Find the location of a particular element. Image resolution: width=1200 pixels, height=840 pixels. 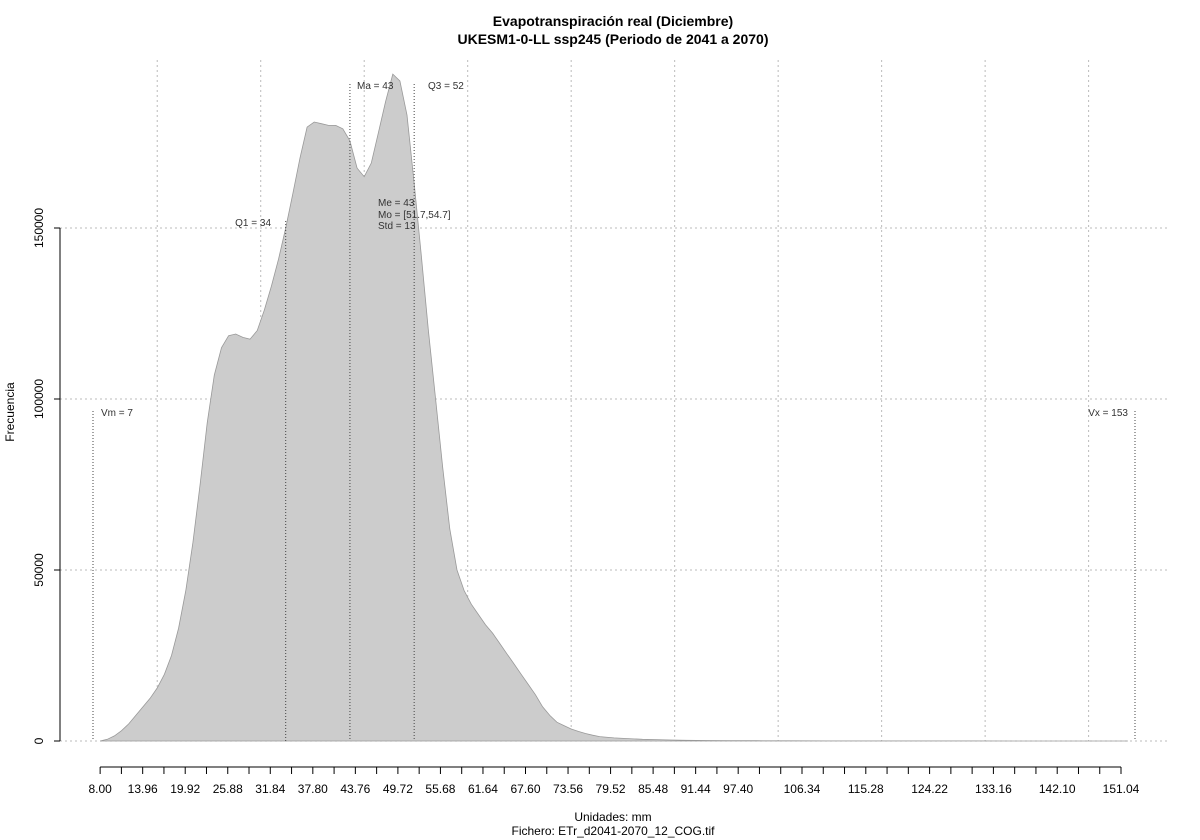

footer-filename: Fichero: ETr_d2041-2070_12_COG.tif is located at coordinates (614, 831).